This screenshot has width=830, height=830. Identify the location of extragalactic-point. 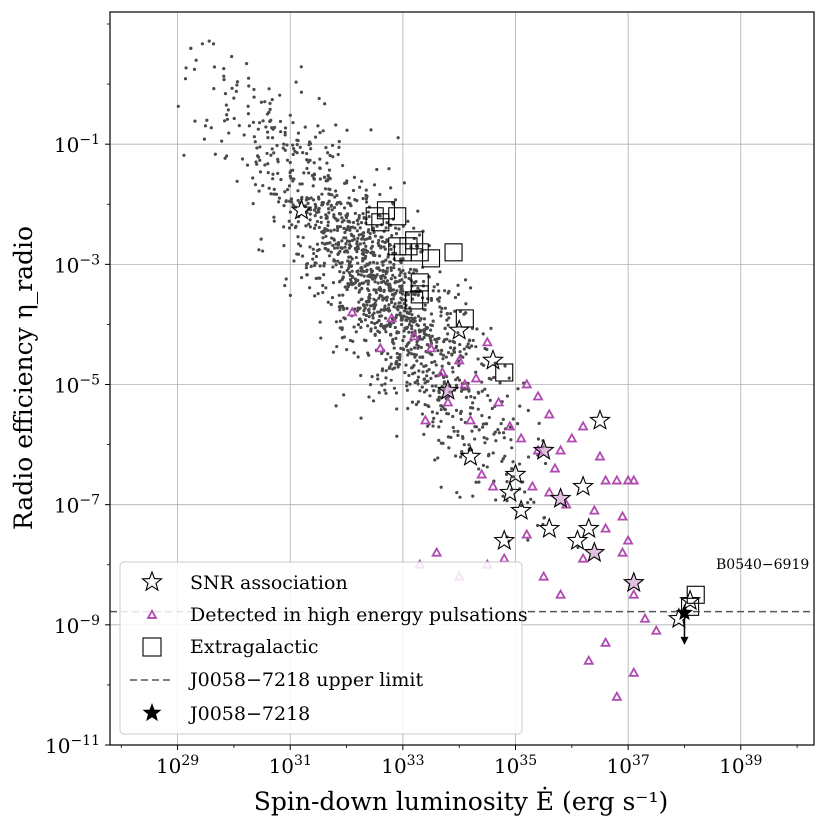
(504, 372).